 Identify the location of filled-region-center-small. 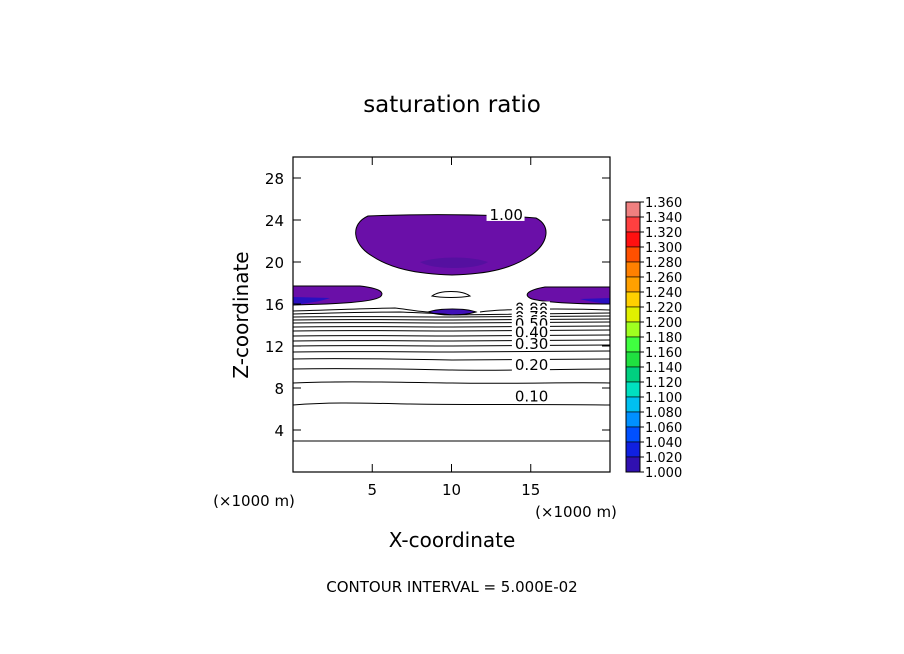
(452, 312).